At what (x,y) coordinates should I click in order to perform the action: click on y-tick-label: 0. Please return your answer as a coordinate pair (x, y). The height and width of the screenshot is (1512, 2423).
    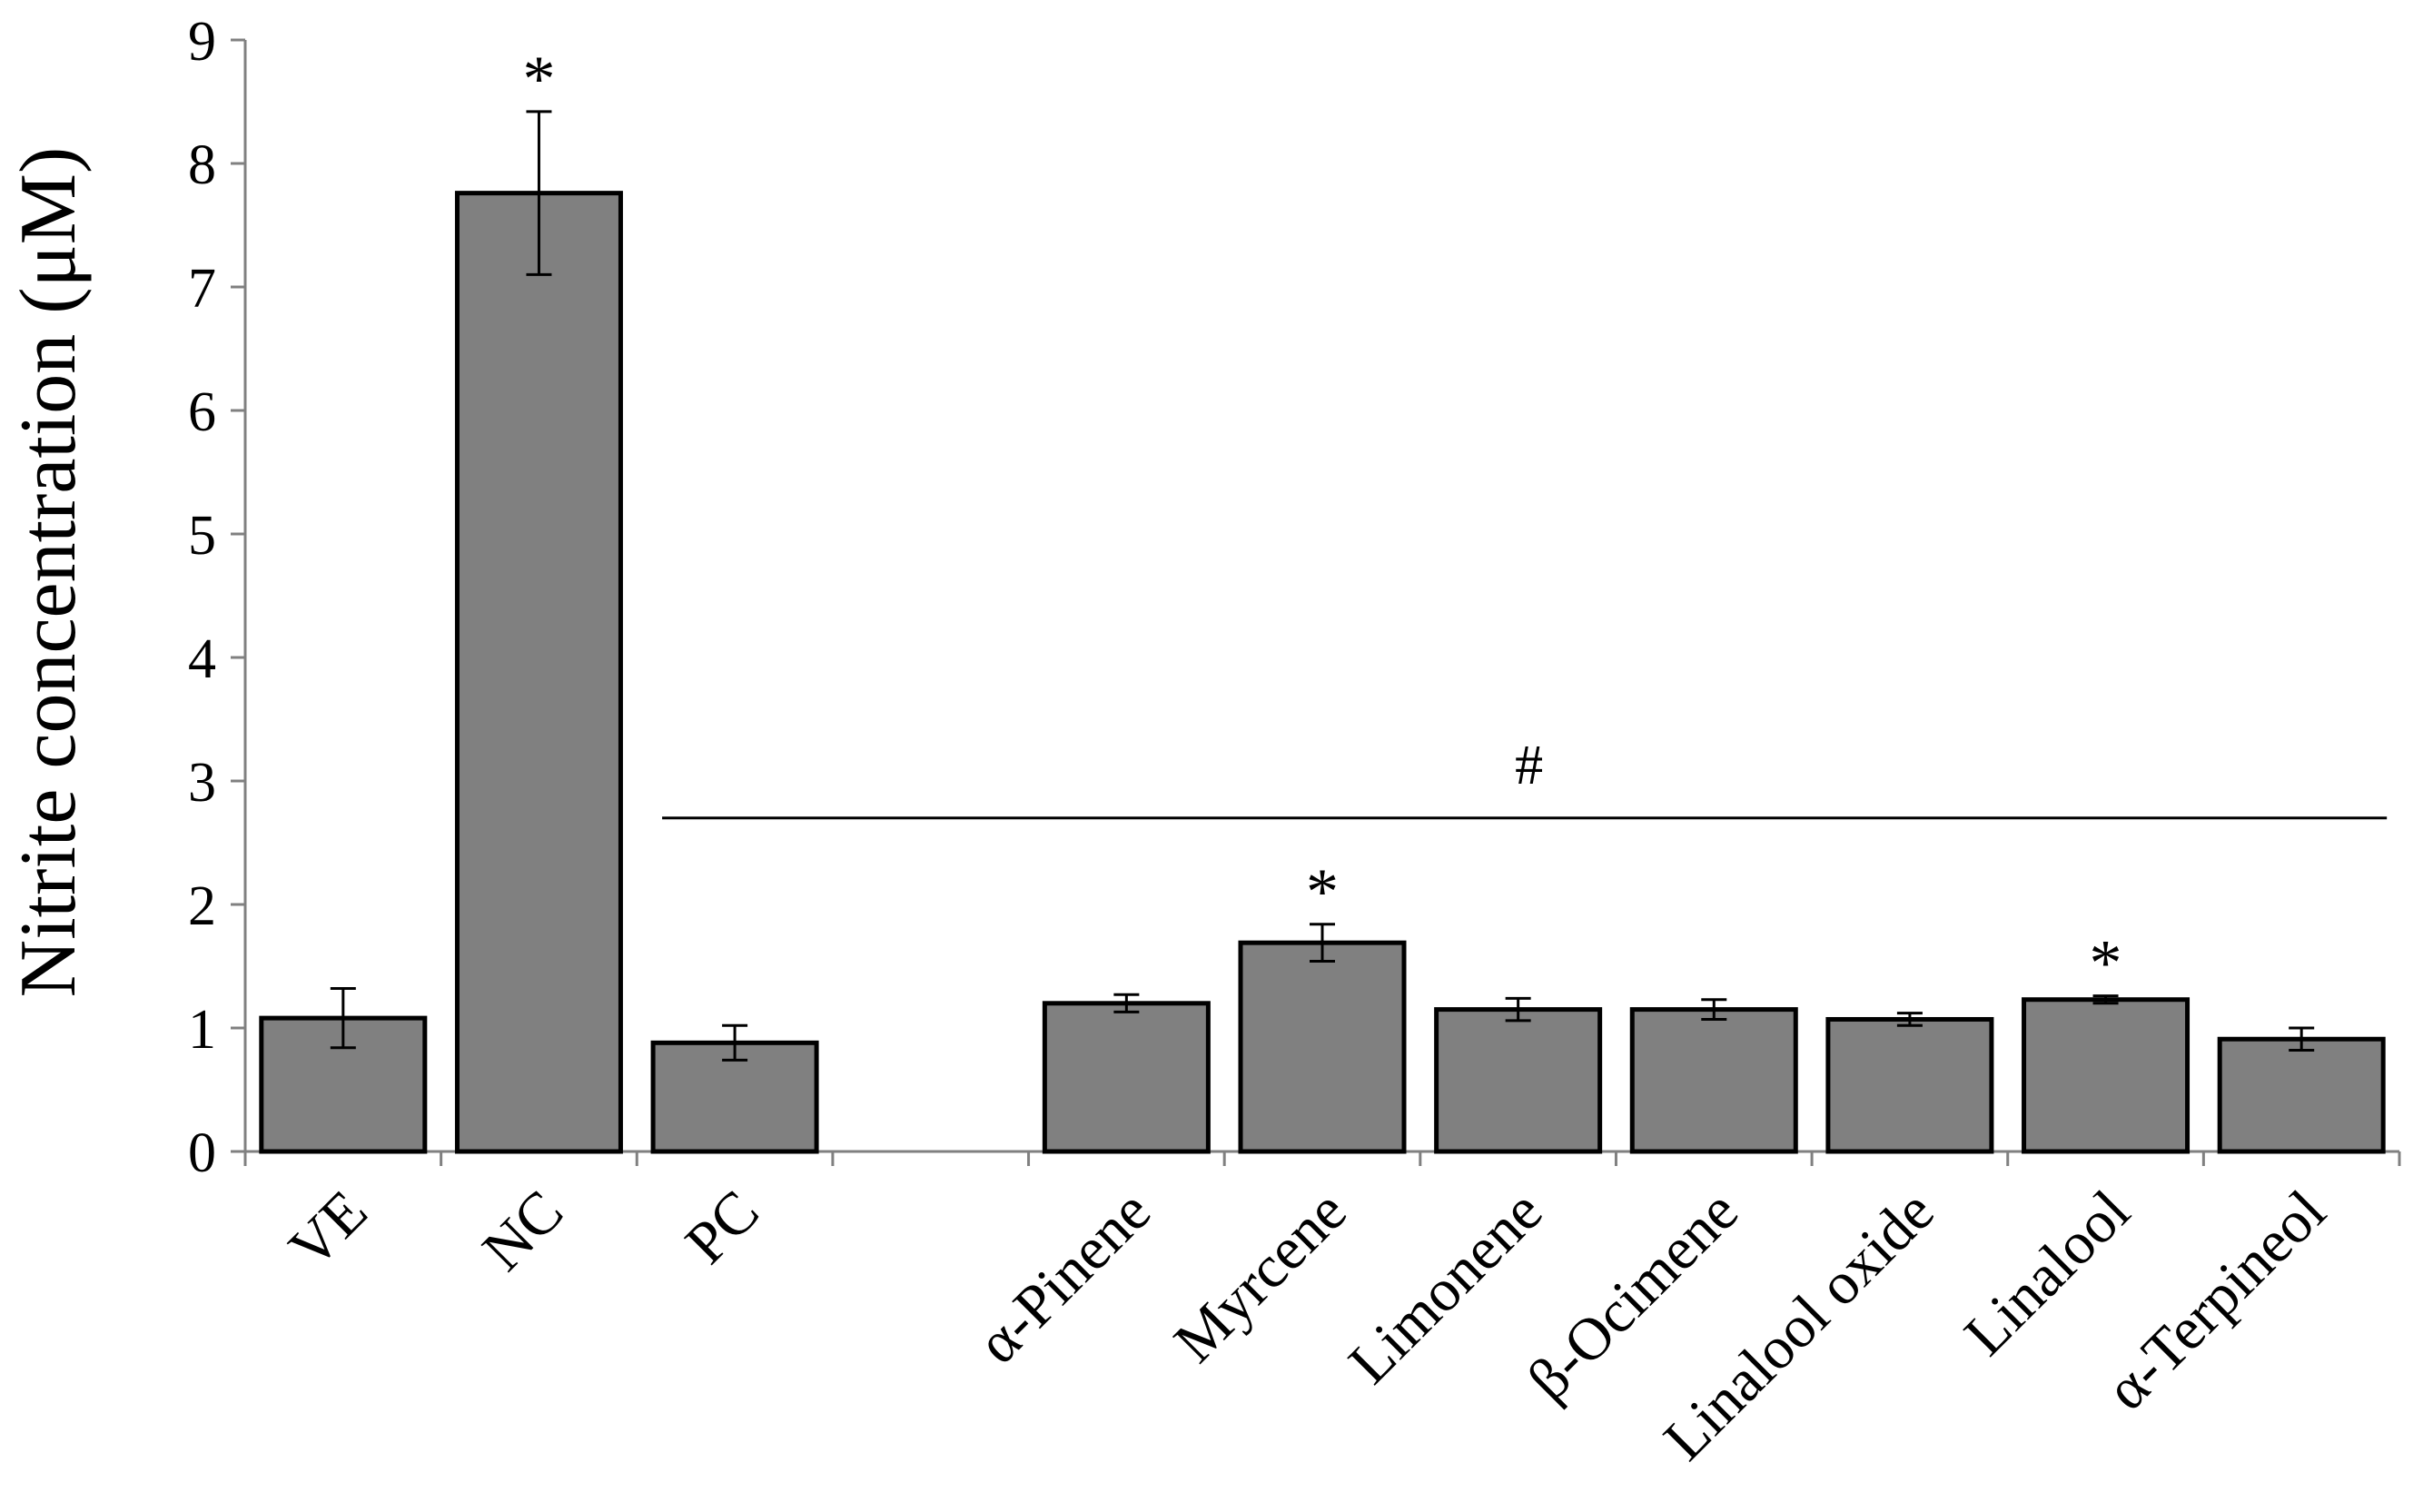
    Looking at the image, I should click on (202, 1153).